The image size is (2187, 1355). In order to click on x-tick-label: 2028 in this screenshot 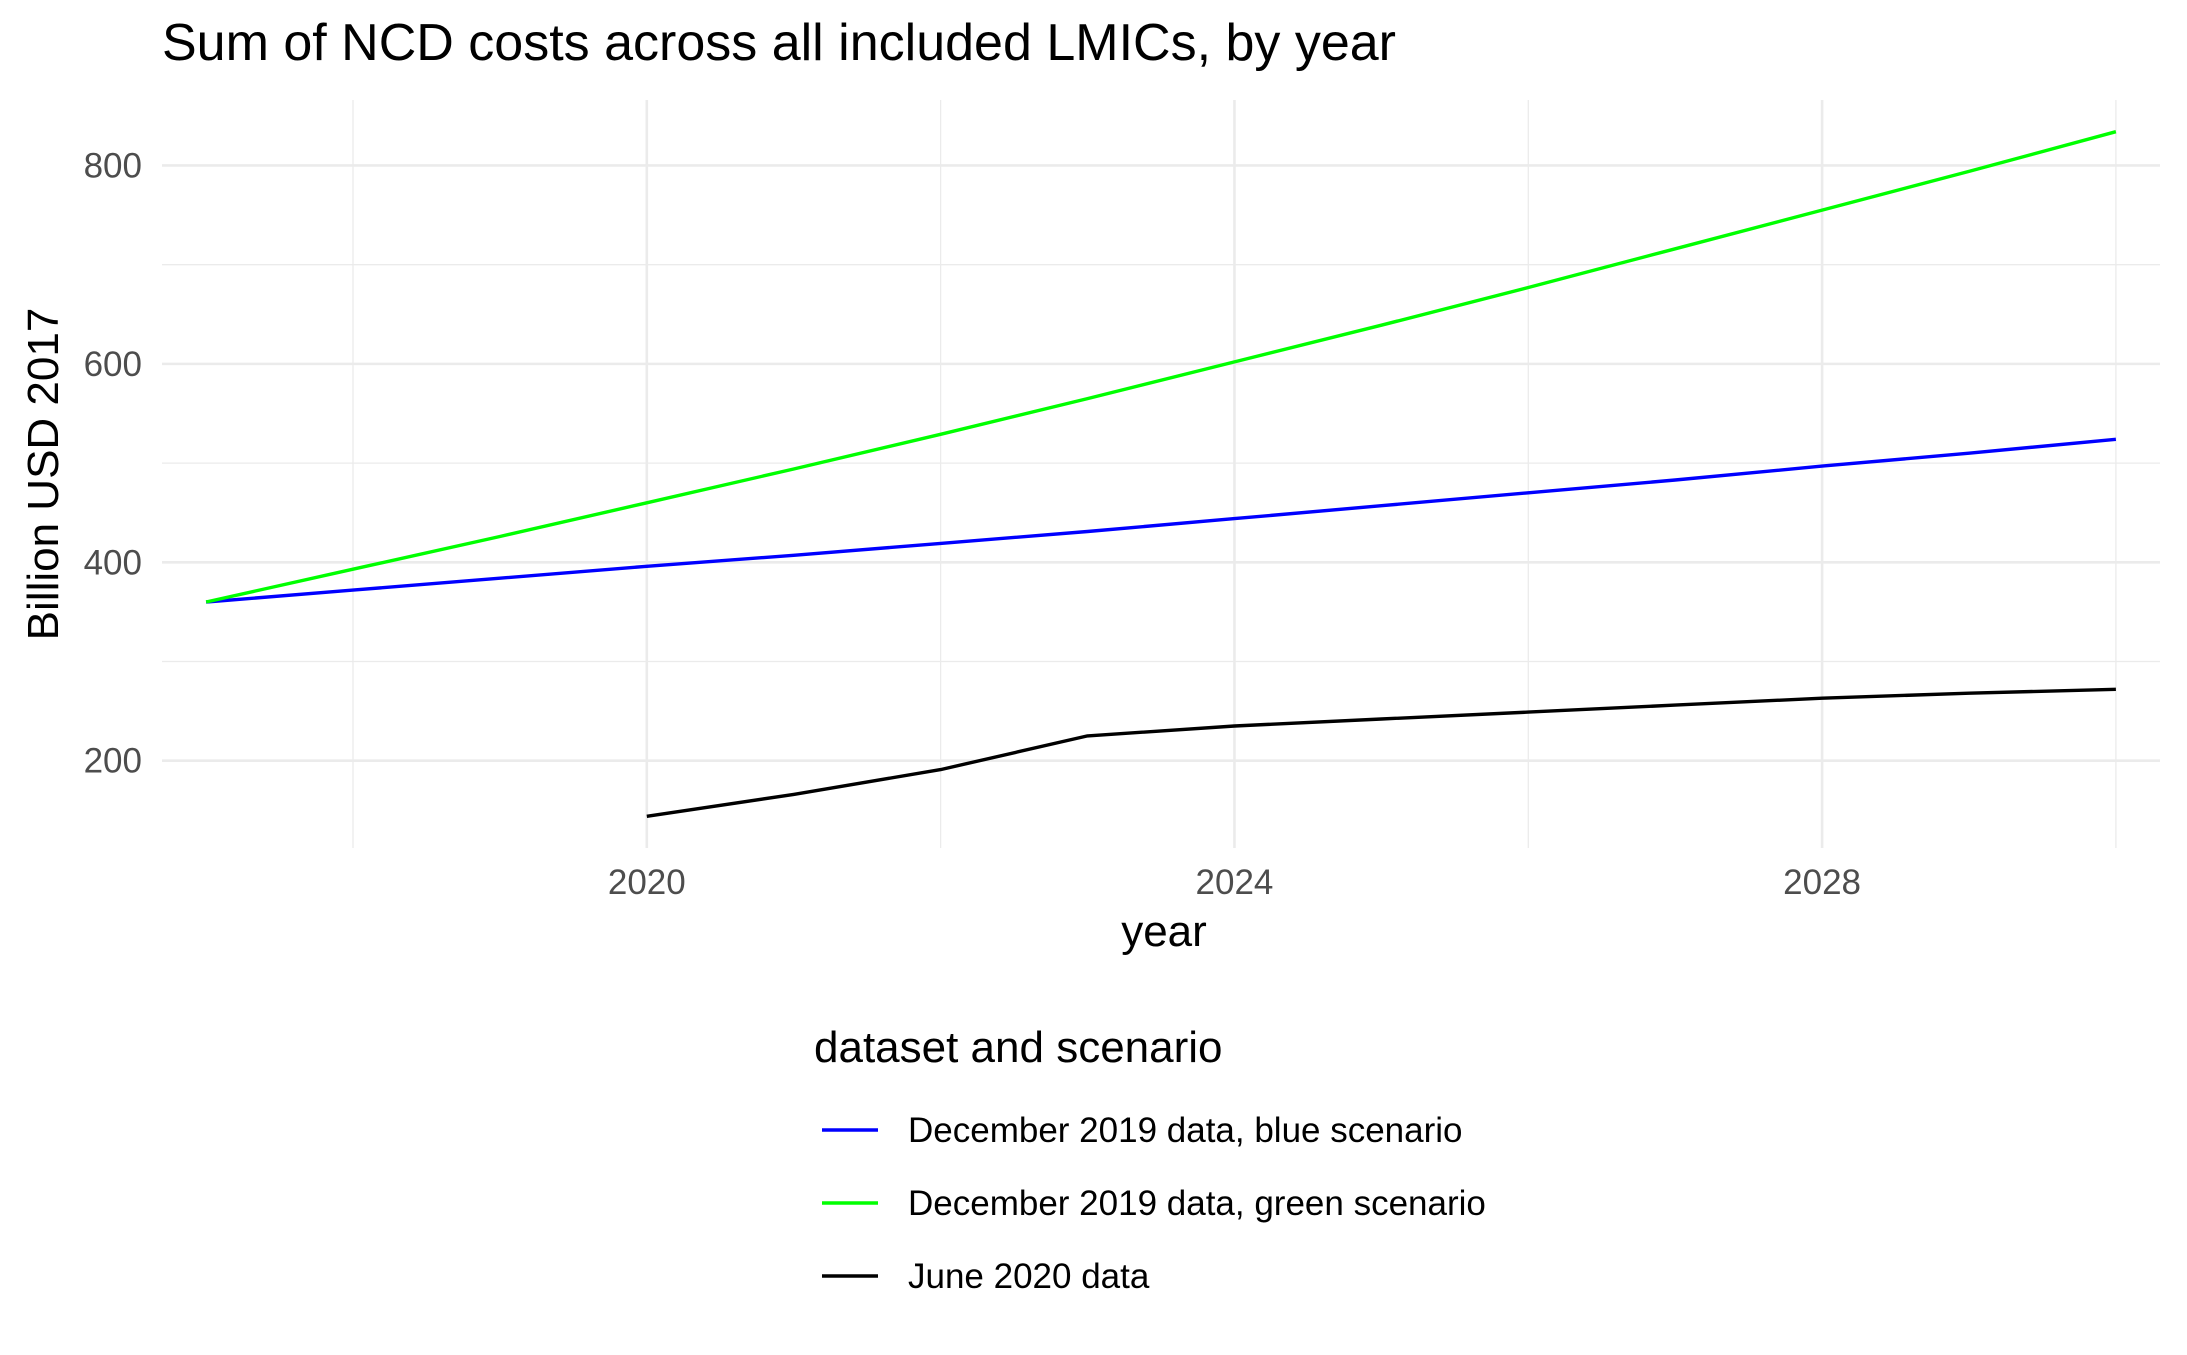, I will do `click(1822, 882)`.